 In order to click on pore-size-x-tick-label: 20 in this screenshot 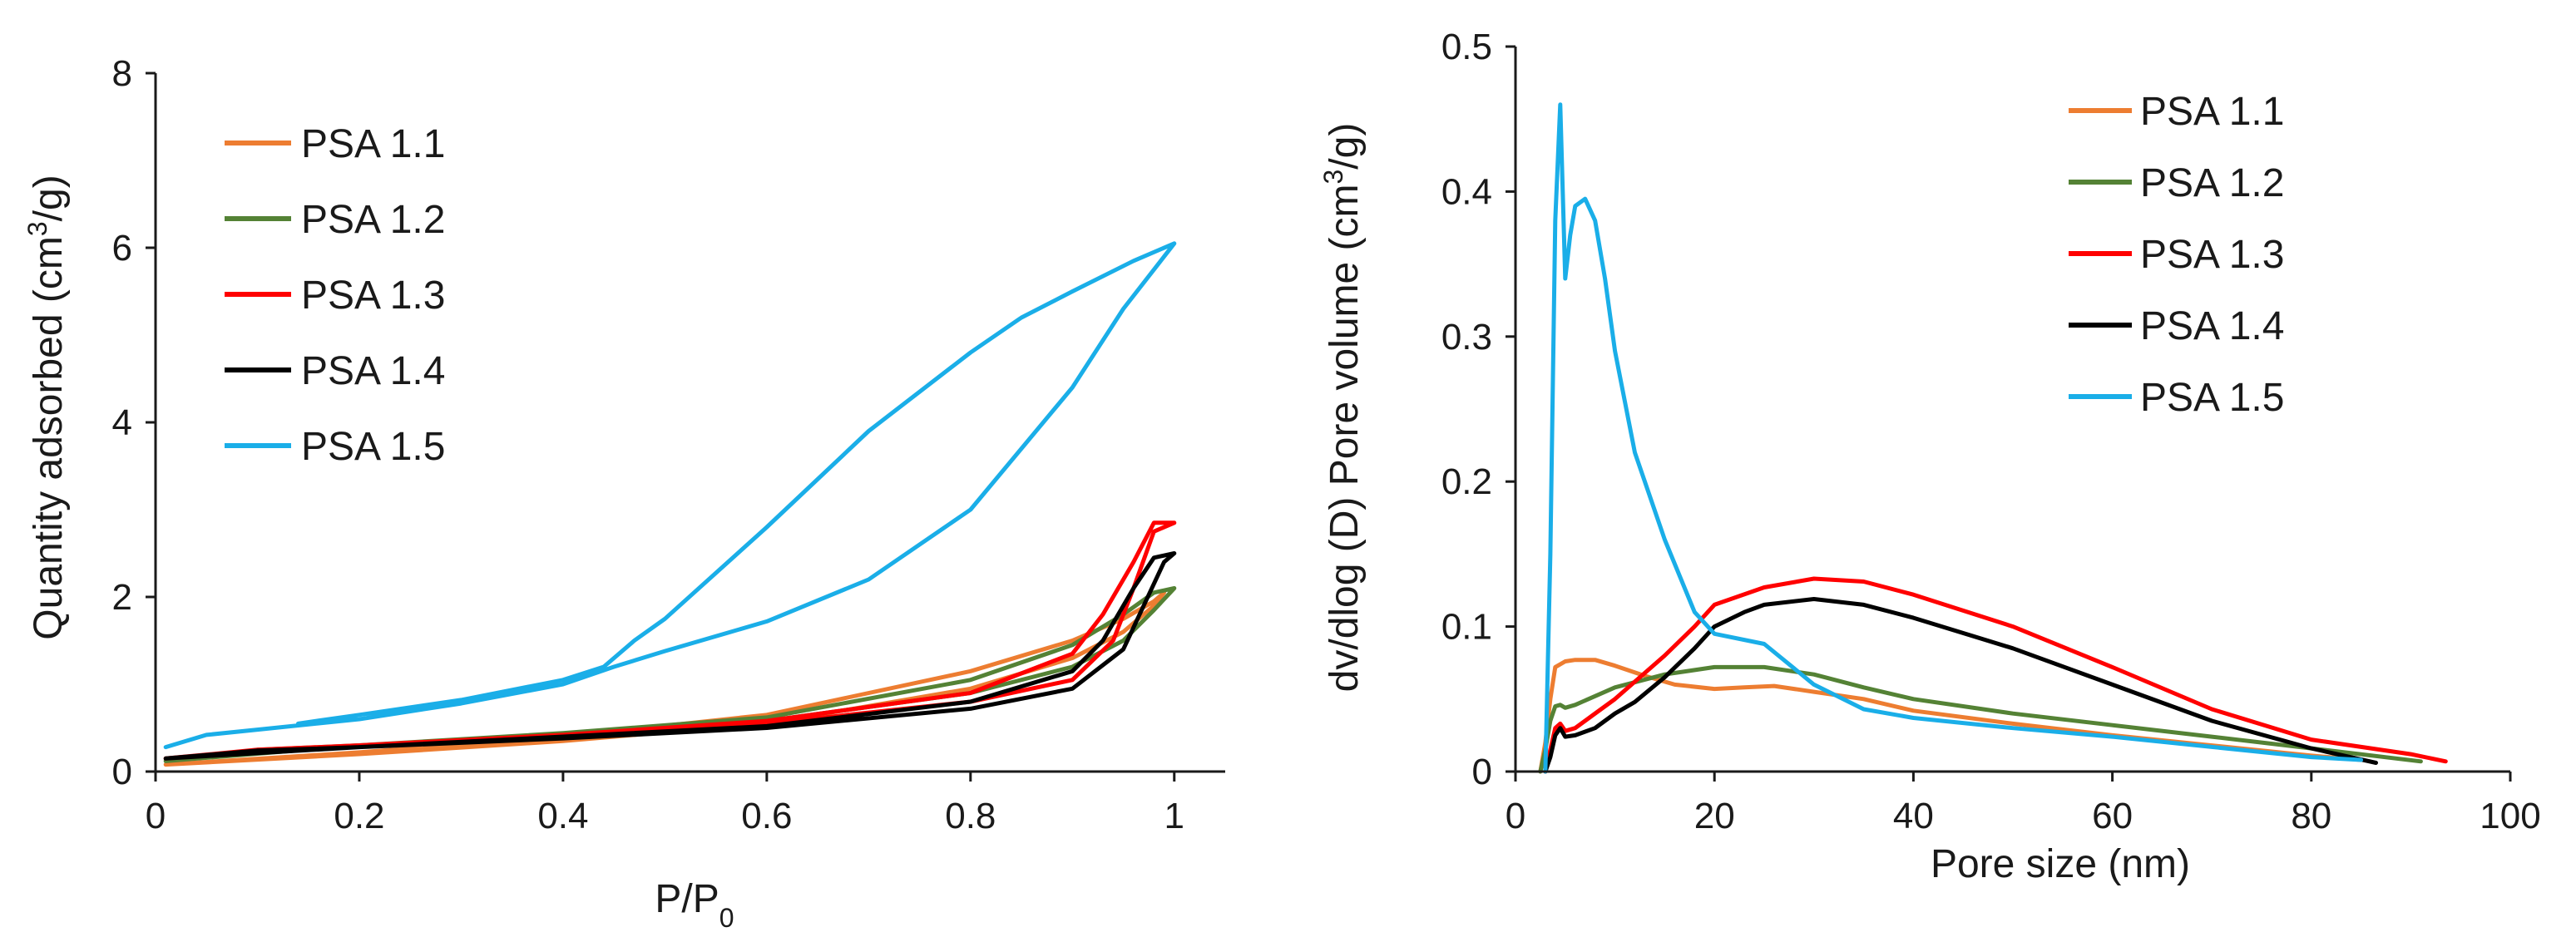, I will do `click(1715, 816)`.